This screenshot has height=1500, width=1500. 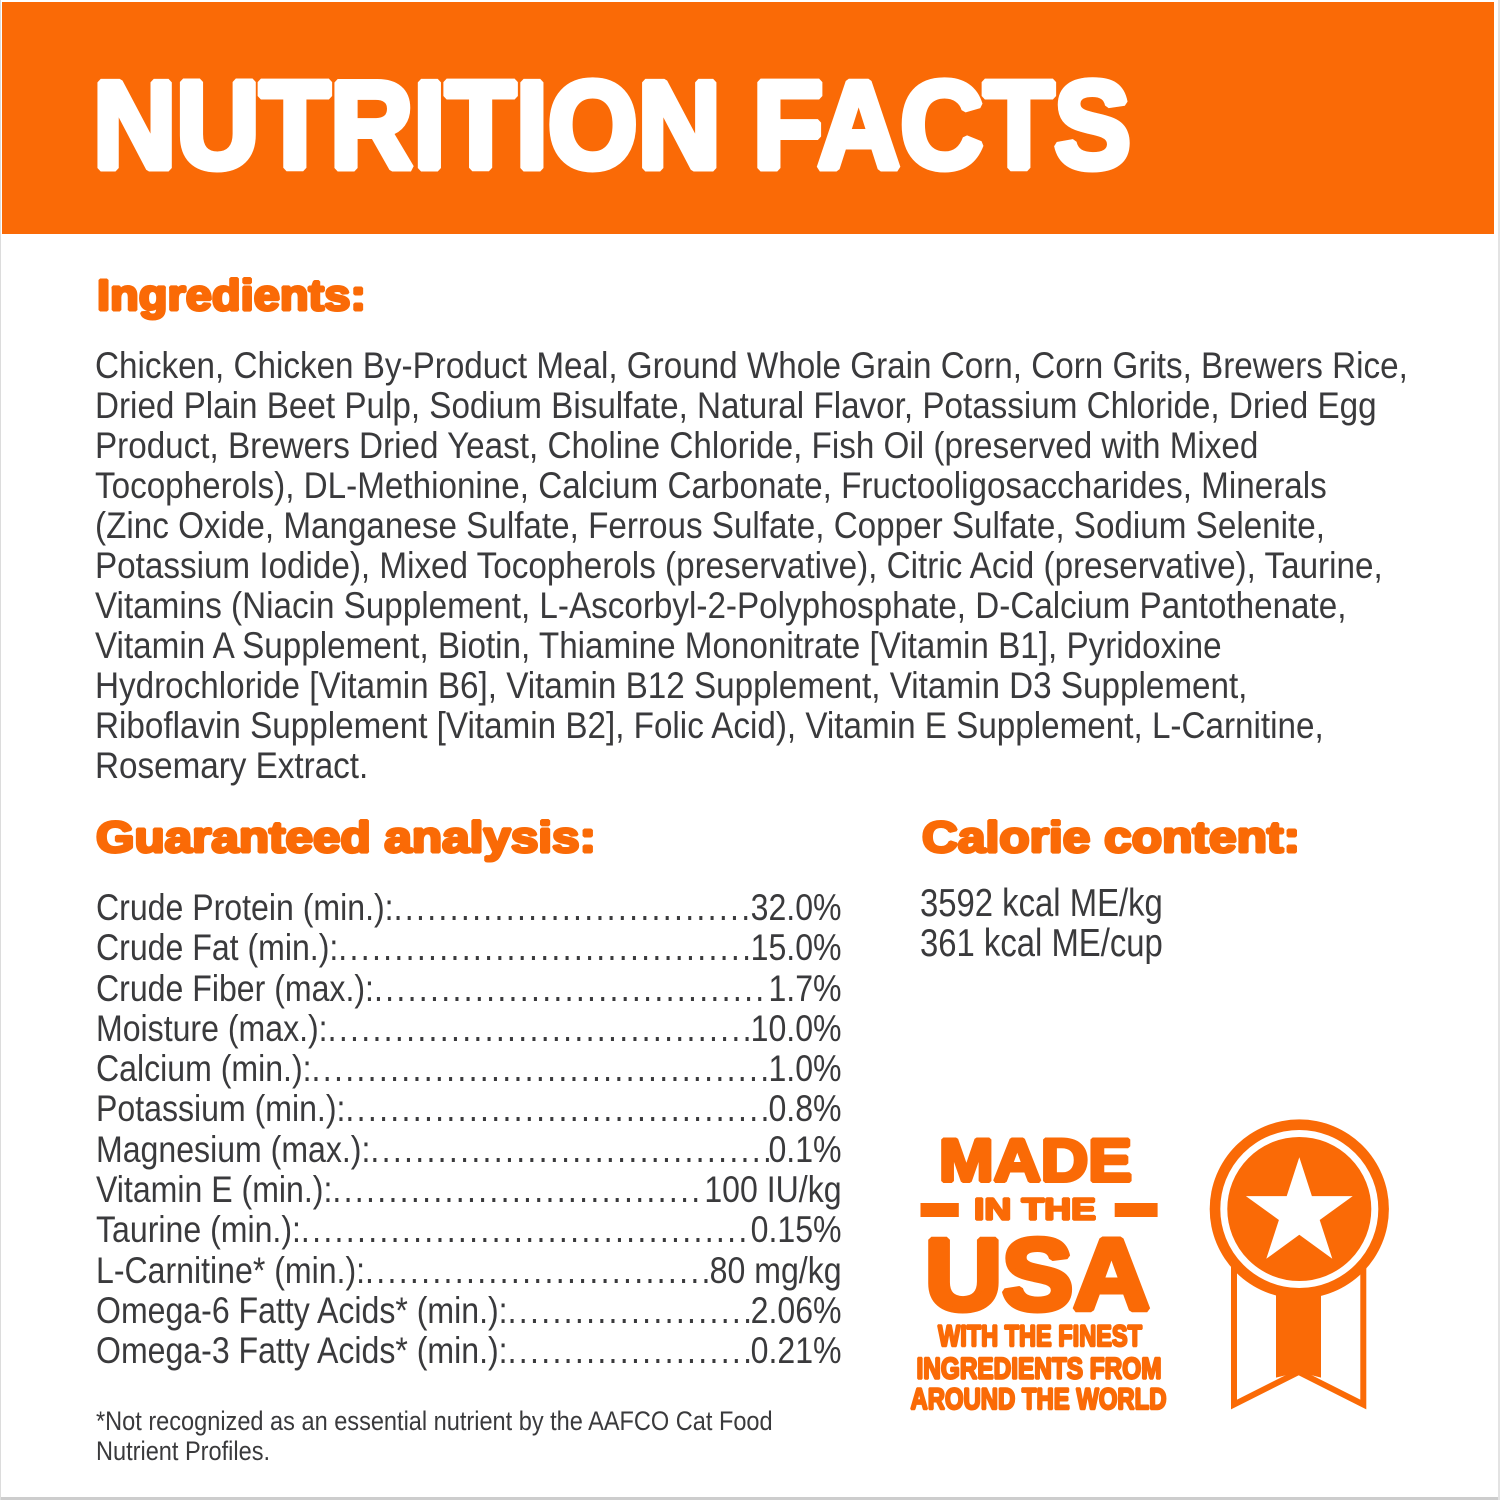 What do you see at coordinates (1039, 1399) in the screenshot?
I see `svg-text: AROUND THE WORLD` at bounding box center [1039, 1399].